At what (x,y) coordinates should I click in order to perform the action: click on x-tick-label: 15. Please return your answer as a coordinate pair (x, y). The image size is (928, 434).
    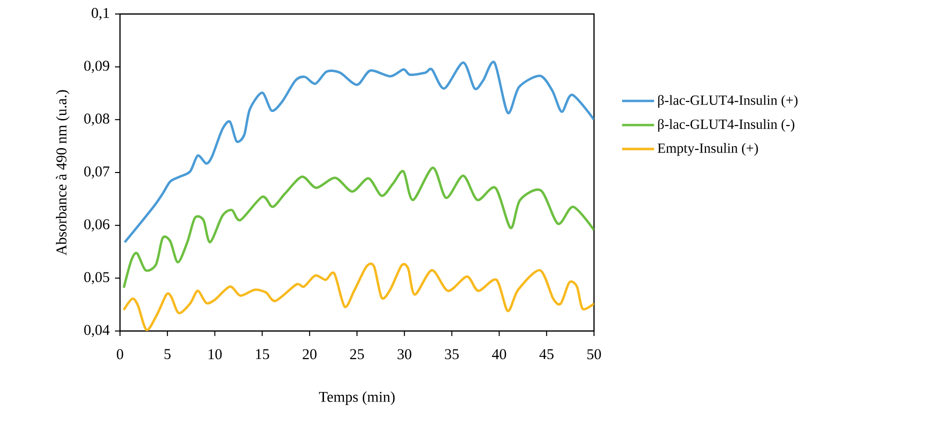
    Looking at the image, I should click on (263, 354).